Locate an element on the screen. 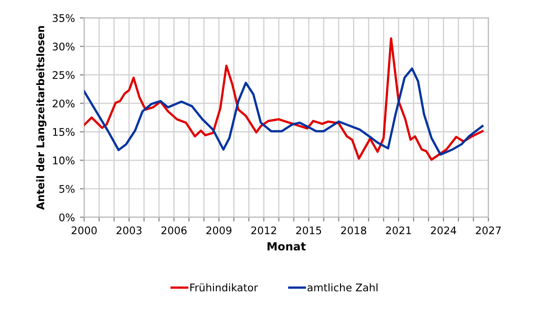  y-tick-label: 20% is located at coordinates (63, 104).